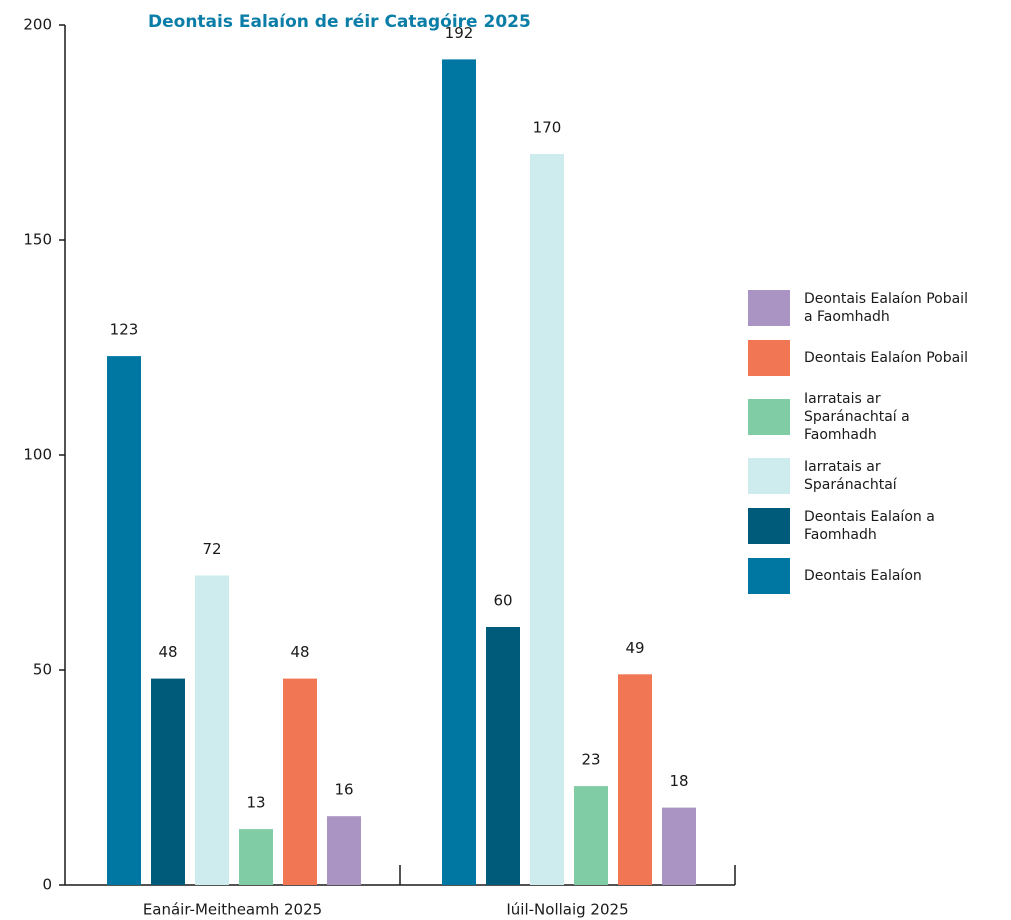 The image size is (1011, 920). What do you see at coordinates (232, 910) in the screenshot?
I see `x-tick-label: Eanáir-Meitheamh 2025` at bounding box center [232, 910].